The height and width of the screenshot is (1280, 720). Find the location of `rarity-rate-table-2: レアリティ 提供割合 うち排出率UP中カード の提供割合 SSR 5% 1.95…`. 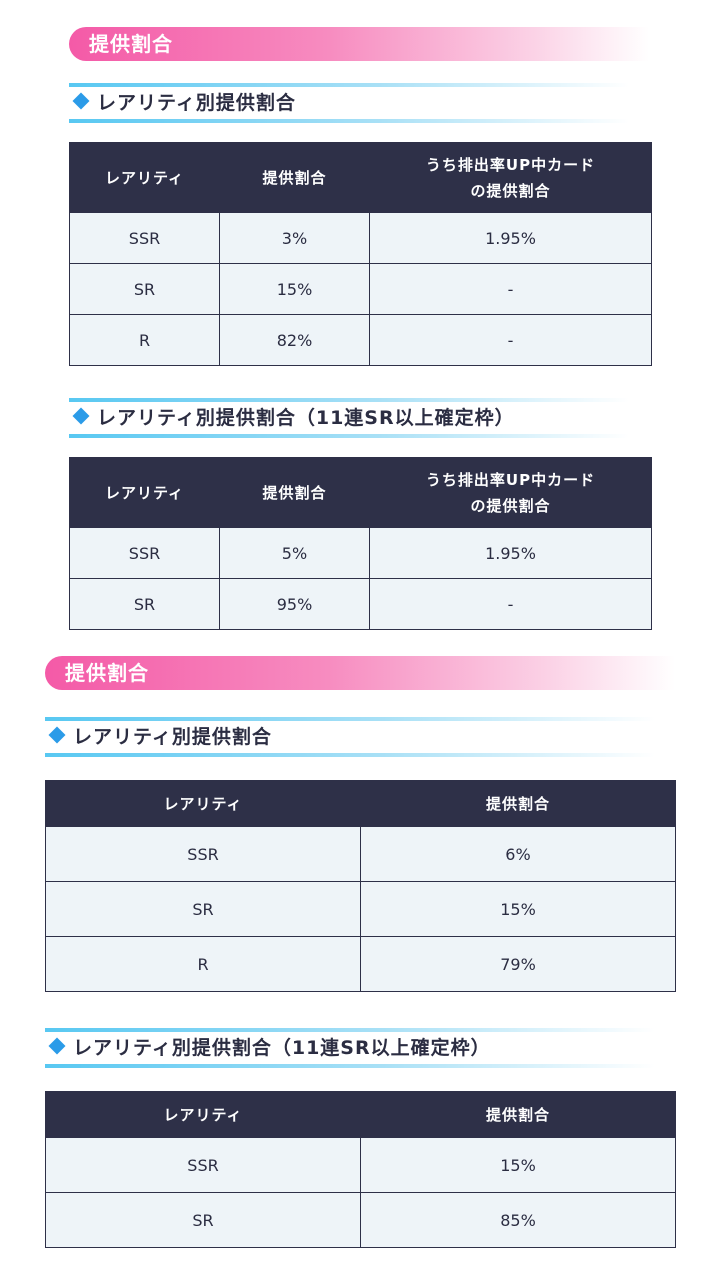

rarity-rate-table-2: レアリティ 提供割合 うち排出率UP中カード の提供割合 SSR 5% 1.95… is located at coordinates (360, 543).